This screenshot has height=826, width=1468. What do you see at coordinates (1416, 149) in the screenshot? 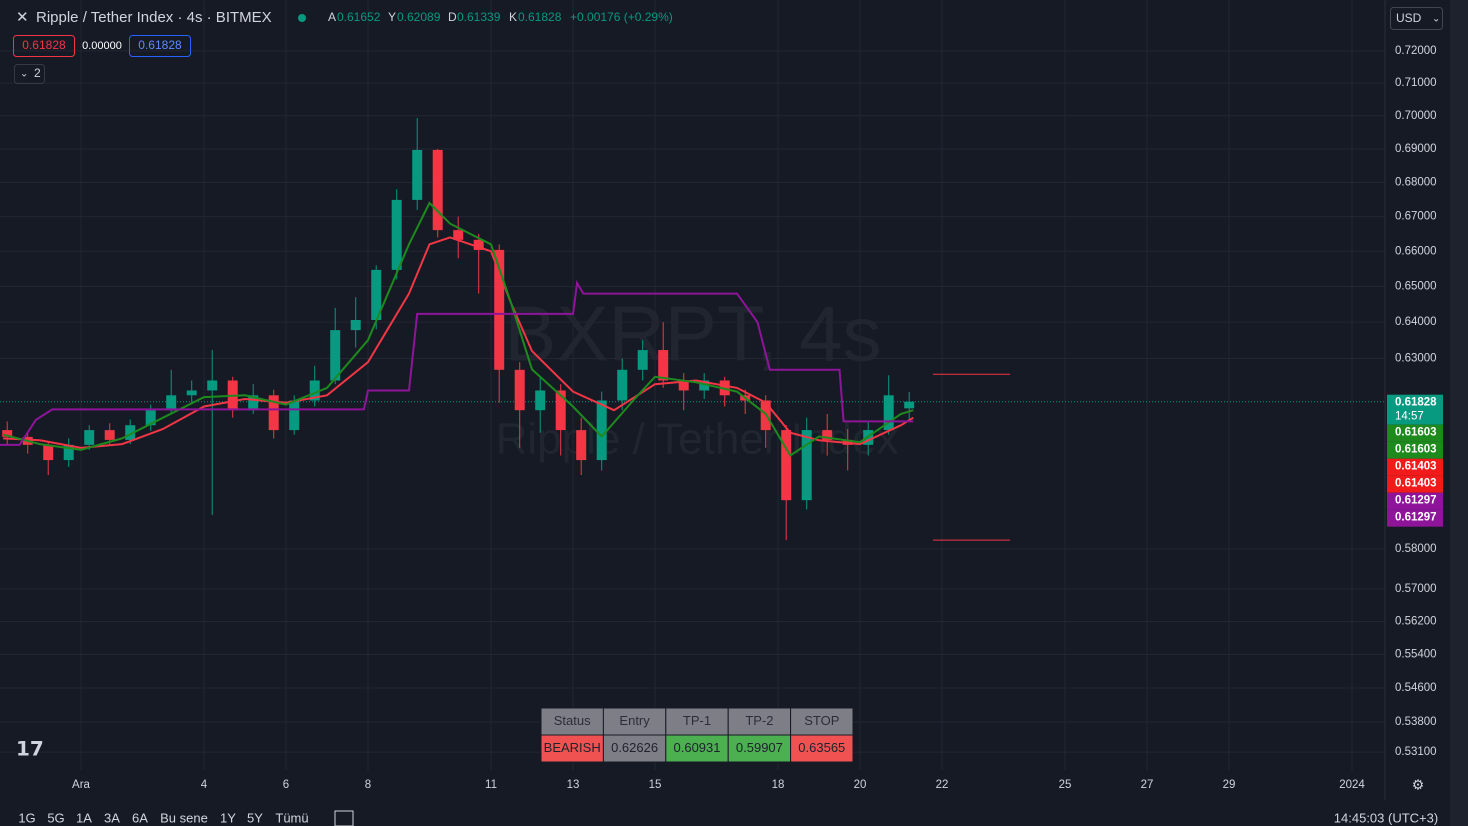
I see `y-tick-label: 0.69000` at bounding box center [1416, 149].